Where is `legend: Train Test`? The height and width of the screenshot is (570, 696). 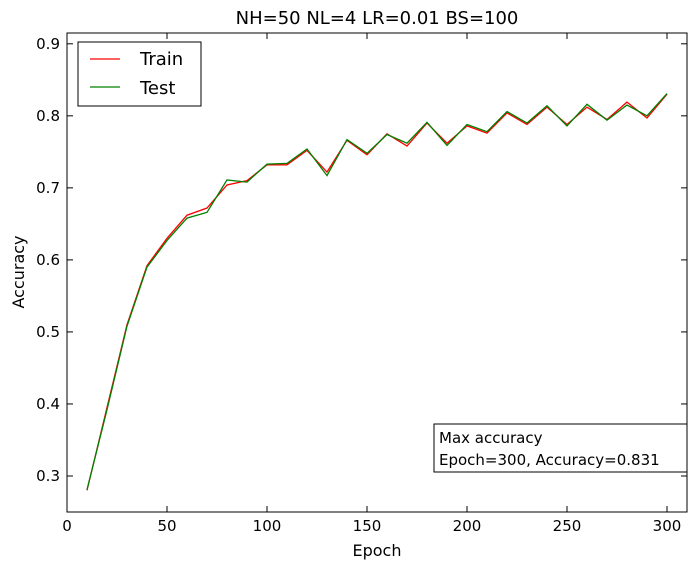
legend: Train Test is located at coordinates (139, 74).